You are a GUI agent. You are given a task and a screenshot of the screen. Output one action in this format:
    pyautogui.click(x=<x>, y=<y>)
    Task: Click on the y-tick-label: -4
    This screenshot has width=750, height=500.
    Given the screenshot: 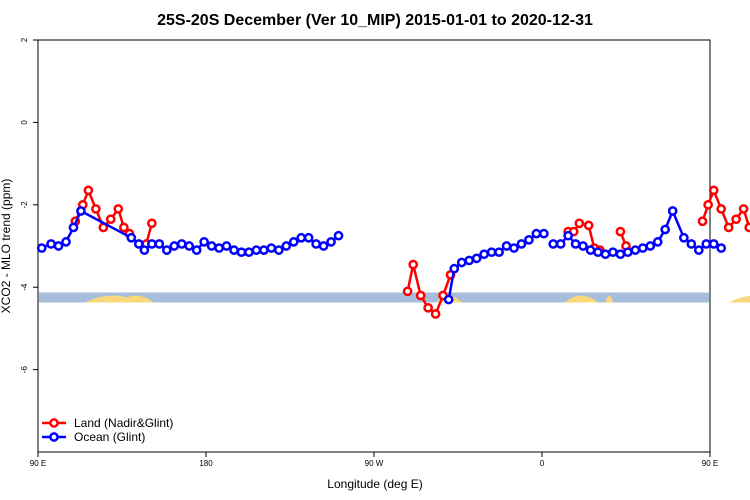 What is the action you would take?
    pyautogui.click(x=24, y=287)
    